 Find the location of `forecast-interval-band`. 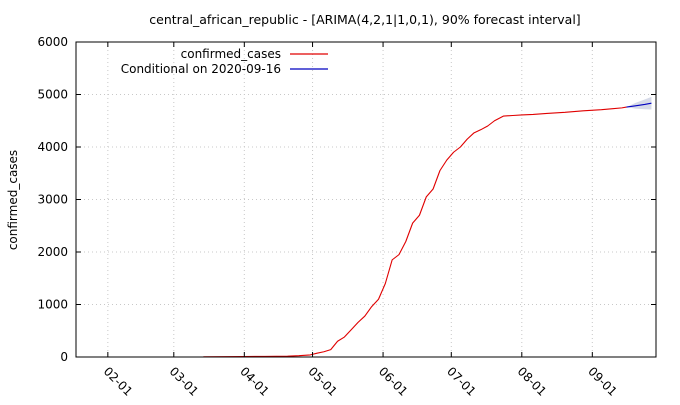

forecast-interval-band is located at coordinates (639, 103).